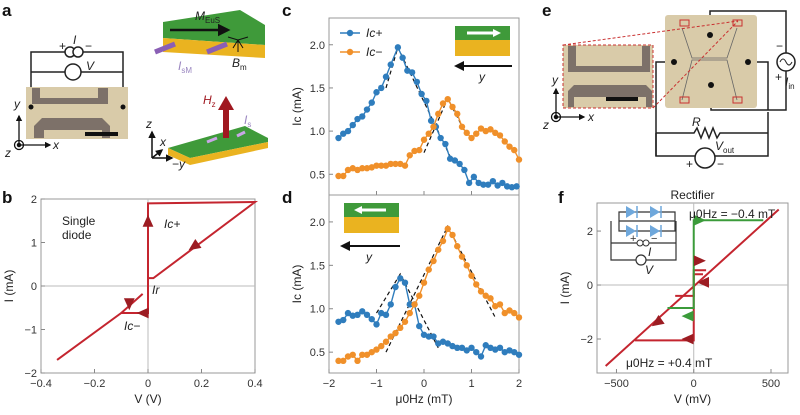  Describe the element at coordinates (655, 212) in the screenshot. I see `diode-icon` at that location.